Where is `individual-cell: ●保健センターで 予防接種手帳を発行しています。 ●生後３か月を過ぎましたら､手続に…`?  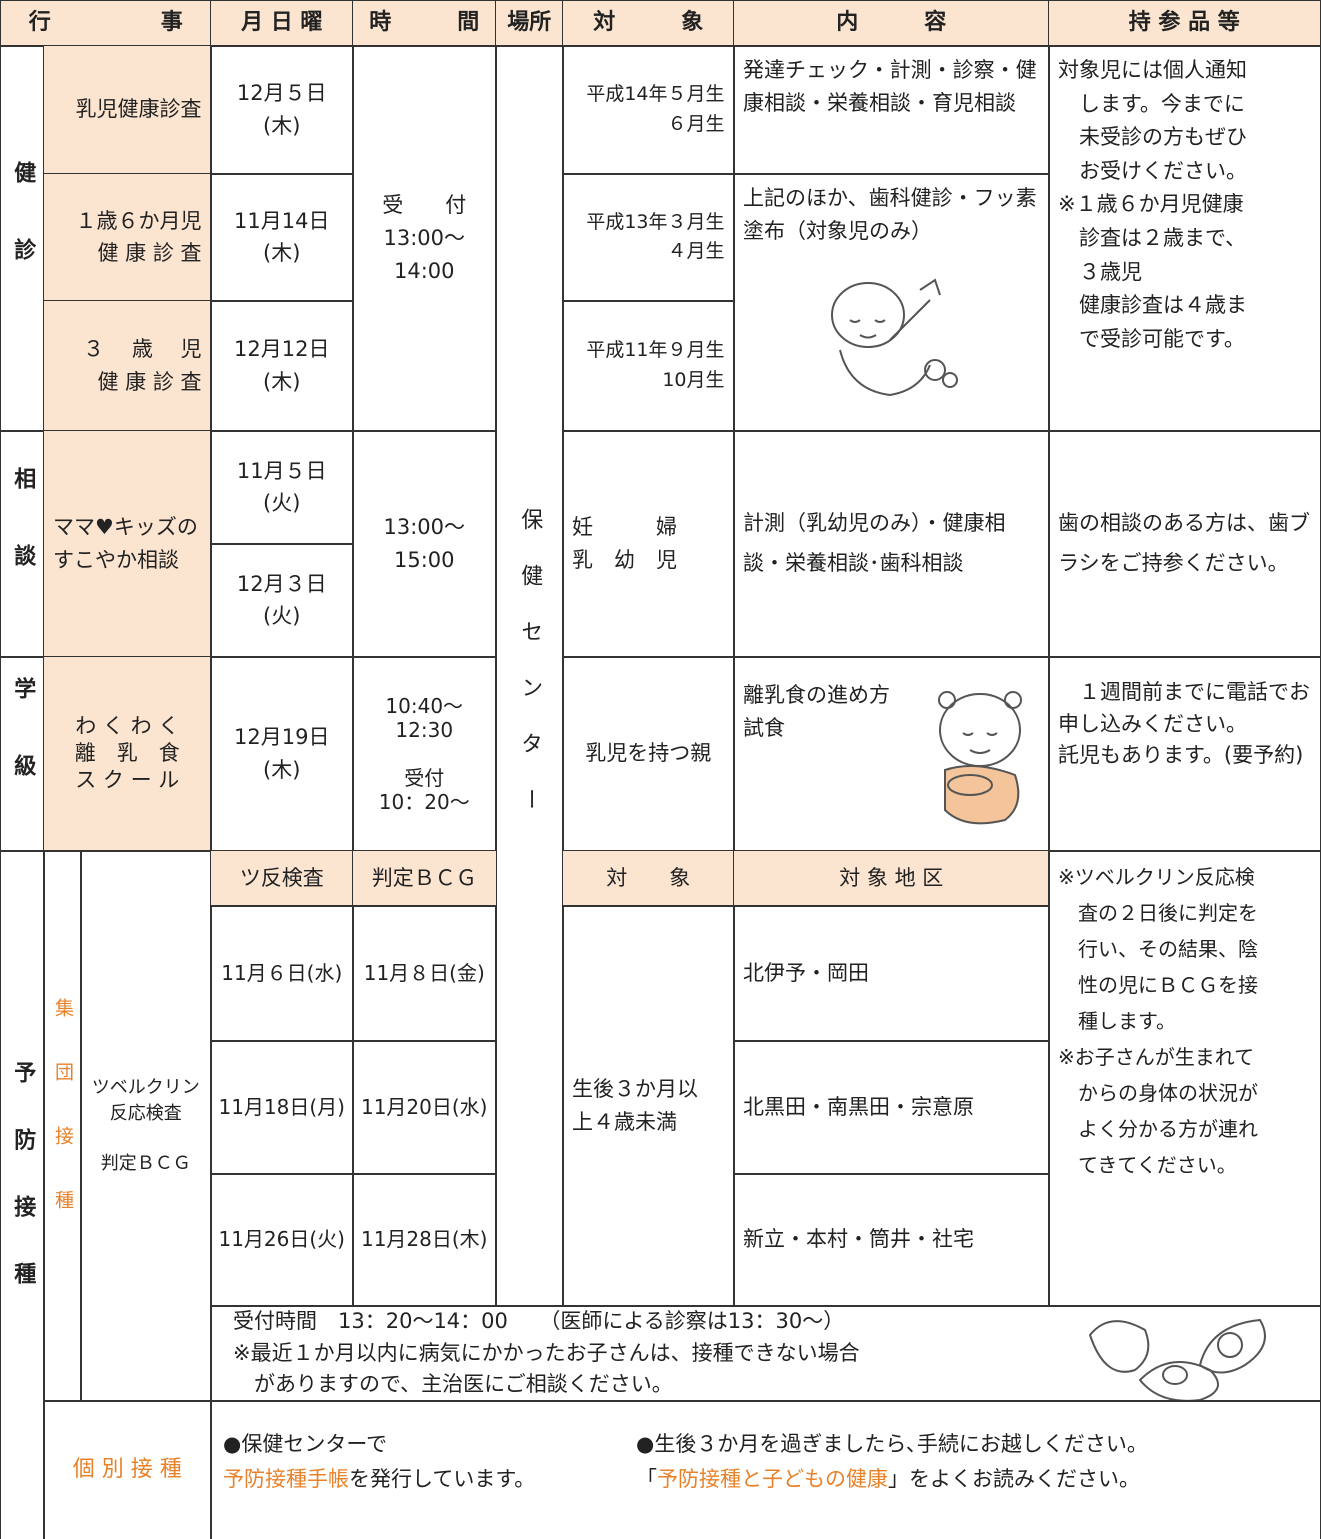 individual-cell: ●保健センターで 予防接種手帳を発行しています。 ●生後３か月を過ぎましたら､手続に… is located at coordinates (765, 1469).